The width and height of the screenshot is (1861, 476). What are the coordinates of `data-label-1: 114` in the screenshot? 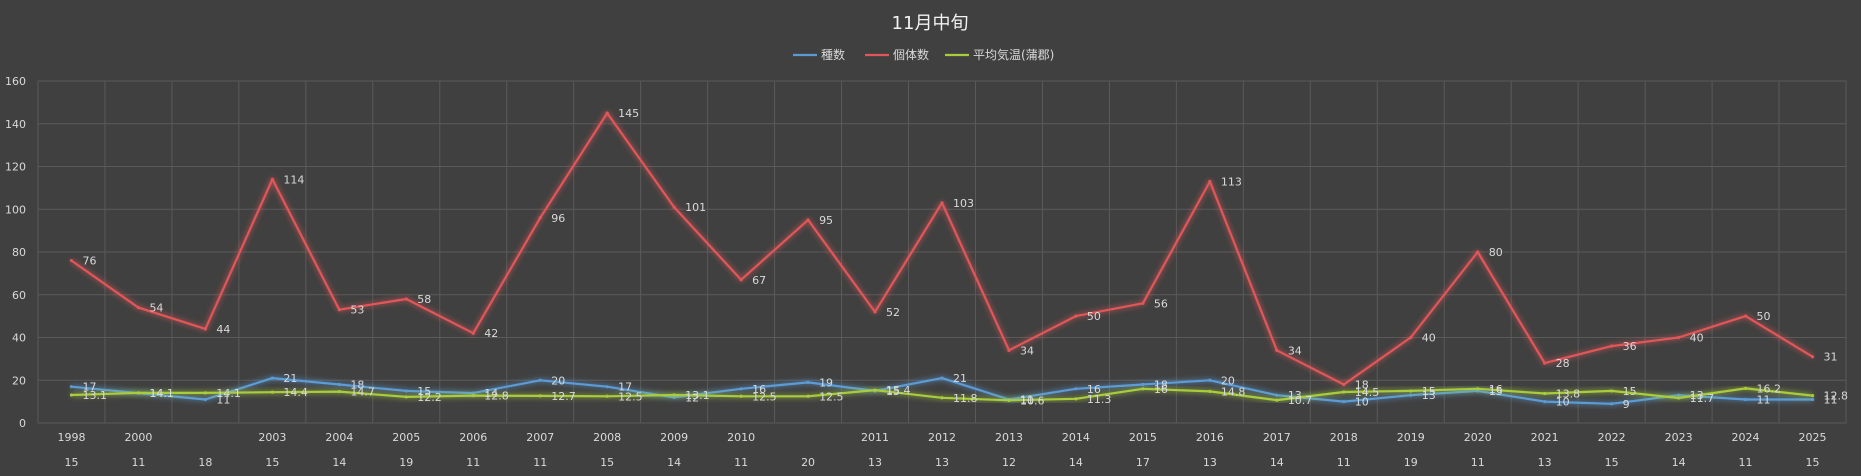 It's located at (293, 179).